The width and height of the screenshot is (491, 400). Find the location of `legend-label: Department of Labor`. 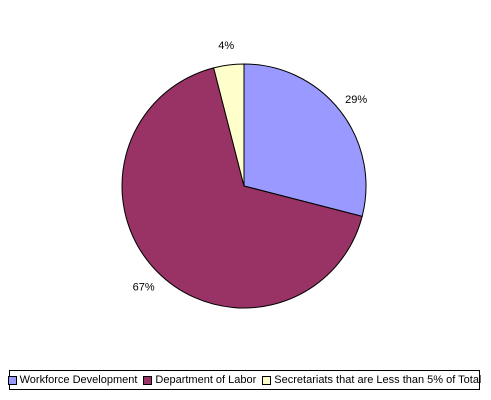

legend-label: Department of Labor is located at coordinates (206, 380).